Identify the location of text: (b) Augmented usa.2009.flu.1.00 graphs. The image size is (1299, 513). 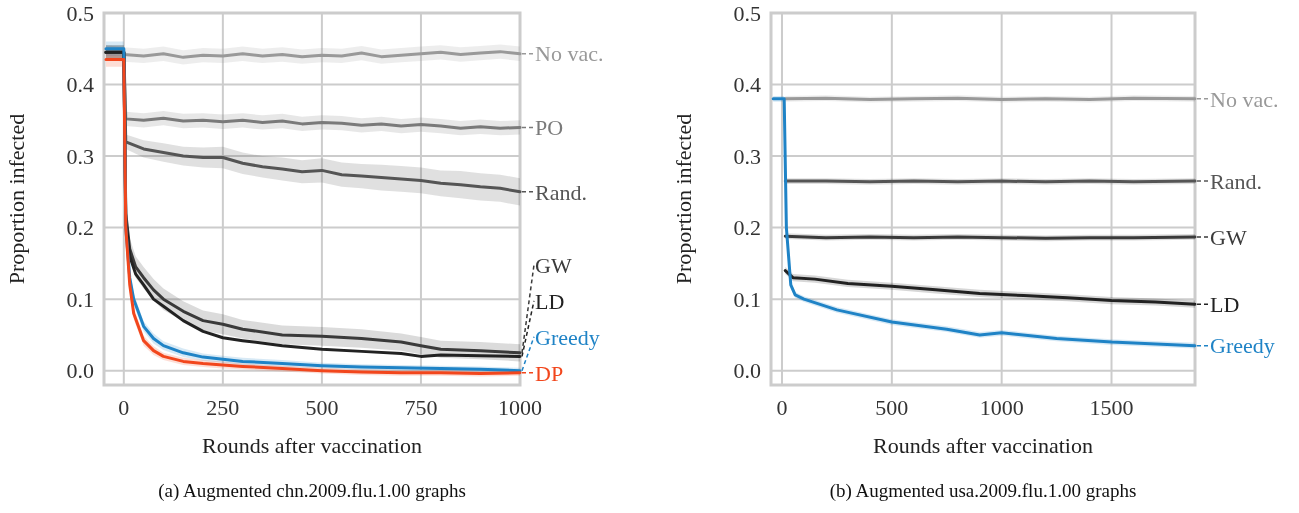
(983, 491).